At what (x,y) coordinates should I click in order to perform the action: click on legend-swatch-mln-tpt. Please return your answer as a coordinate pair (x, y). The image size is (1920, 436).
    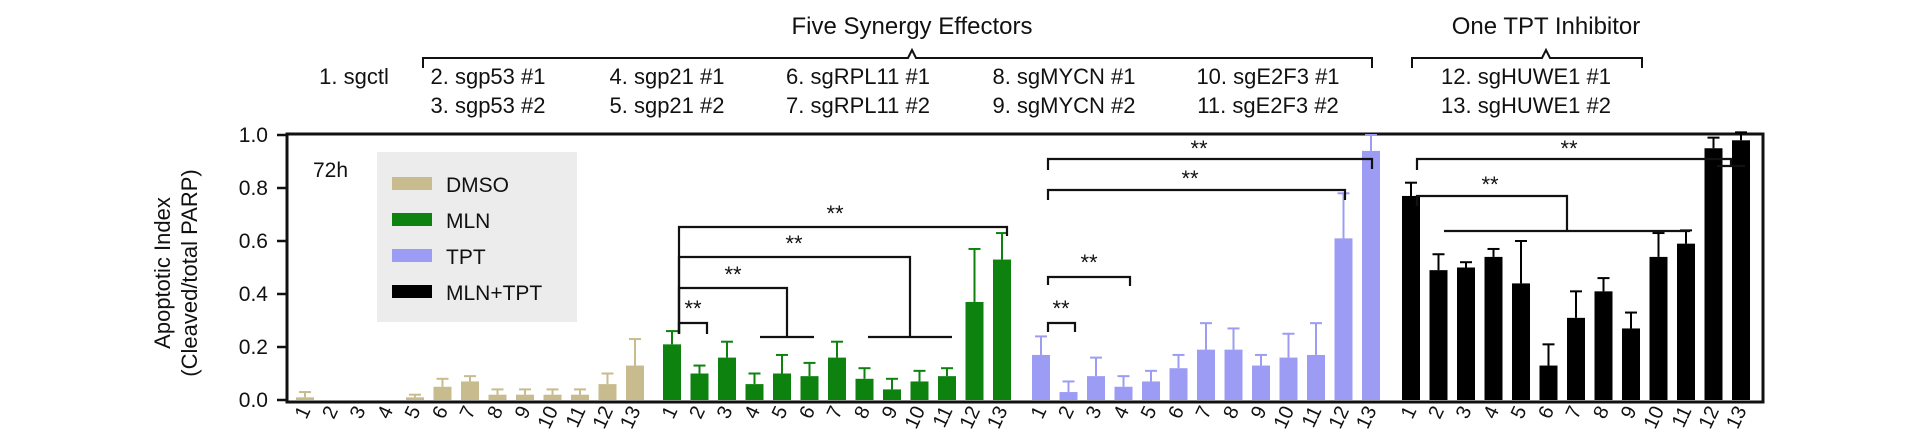
    Looking at the image, I should click on (412, 291).